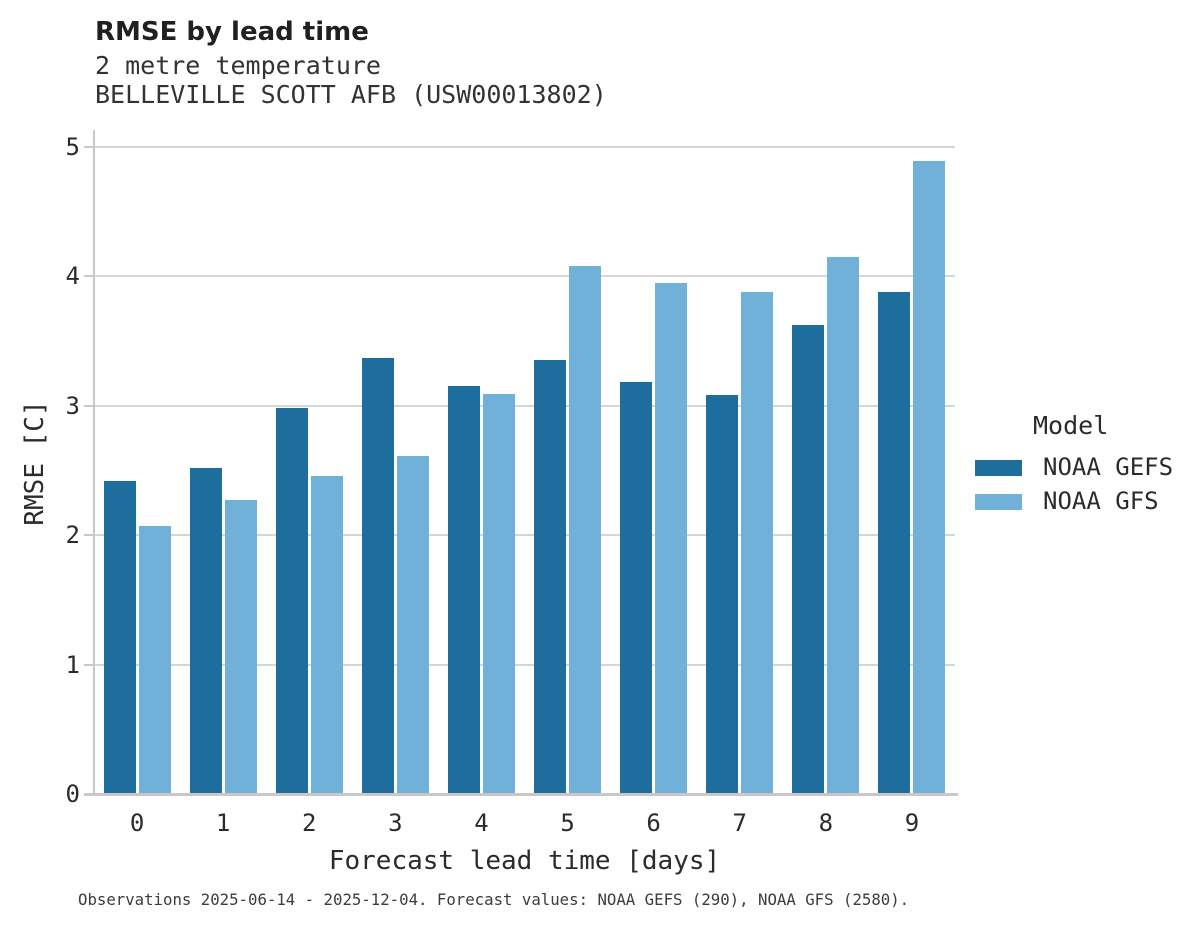 This screenshot has width=1195, height=928. Describe the element at coordinates (72, 405) in the screenshot. I see `y-tick-label-3: 3` at that location.